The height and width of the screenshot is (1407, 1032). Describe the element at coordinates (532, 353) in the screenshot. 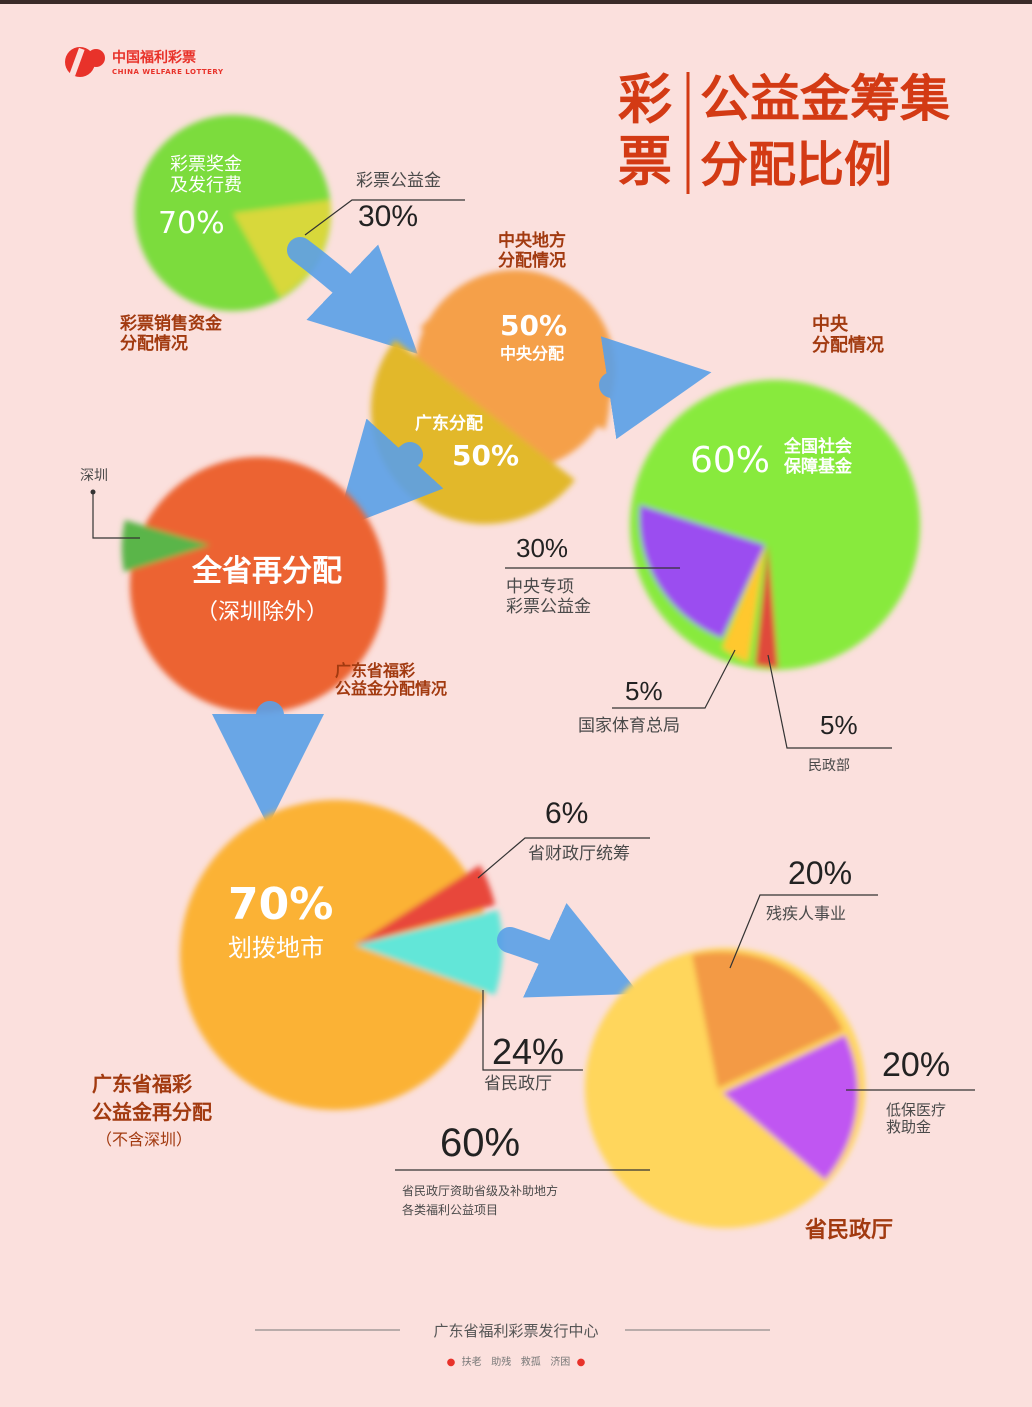

I see `pie2-top-label: 中央分配` at that location.